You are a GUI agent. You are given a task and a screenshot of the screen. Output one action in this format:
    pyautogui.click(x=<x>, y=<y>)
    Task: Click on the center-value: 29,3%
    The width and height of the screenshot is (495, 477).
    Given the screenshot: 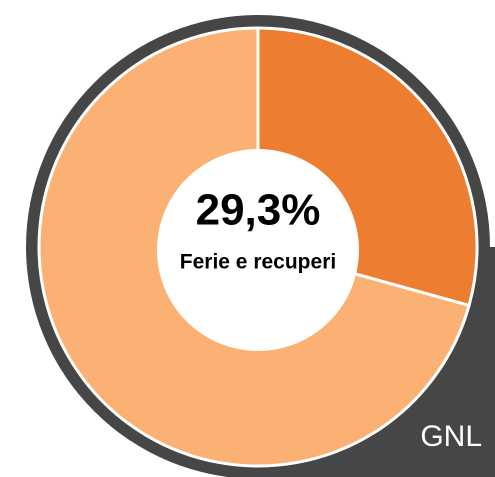 What is the action you would take?
    pyautogui.click(x=258, y=210)
    